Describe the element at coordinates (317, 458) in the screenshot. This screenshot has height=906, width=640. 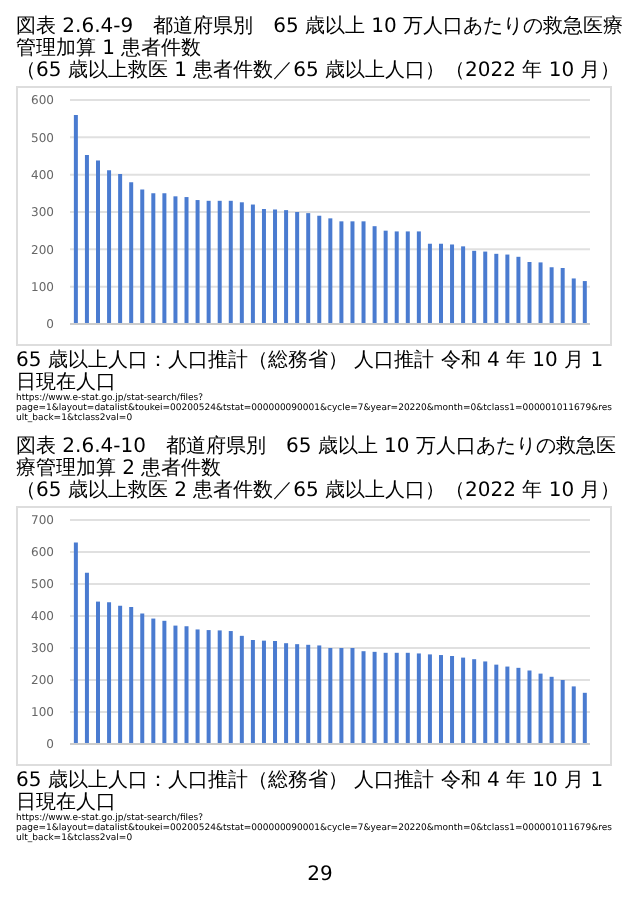
I see `chart-title: 図表 2.6.4-10 都道府県別 65 歳以上 10 万人口あたりの救急医療管理加算 2 患者件数` at that location.